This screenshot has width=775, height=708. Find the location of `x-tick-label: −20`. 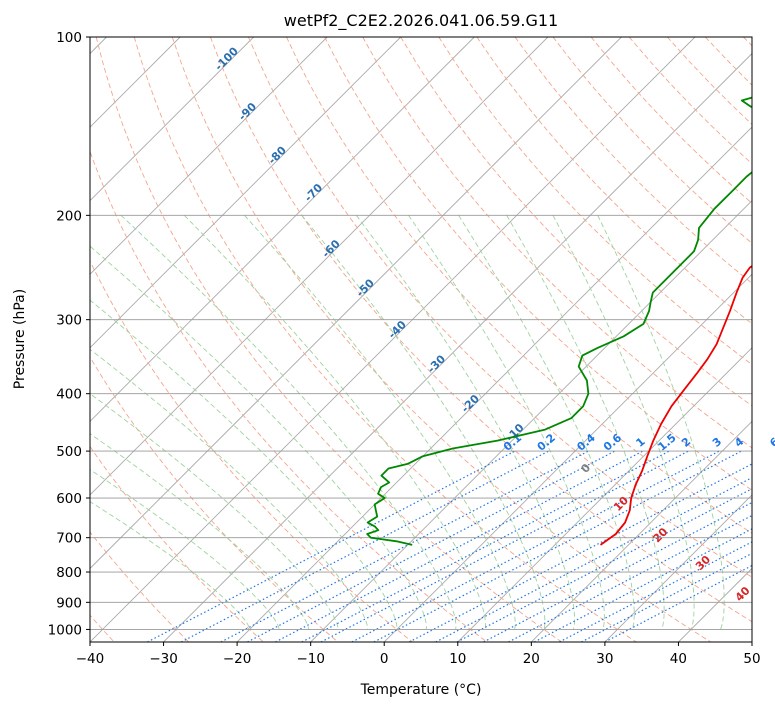

x-tick-label: −20 is located at coordinates (237, 659).